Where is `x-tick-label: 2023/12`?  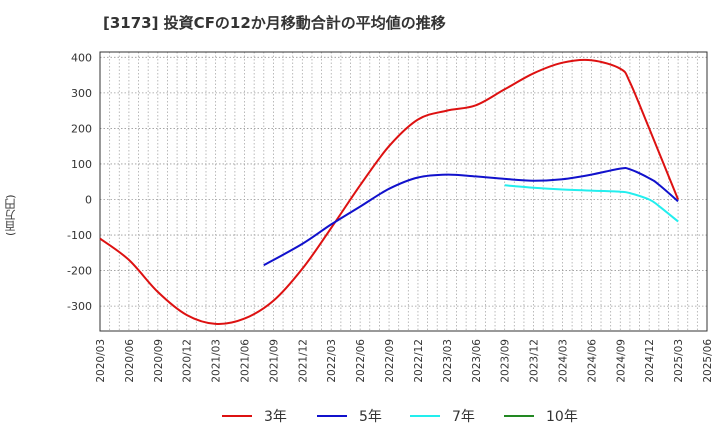 x-tick-label: 2023/12 is located at coordinates (535, 361).